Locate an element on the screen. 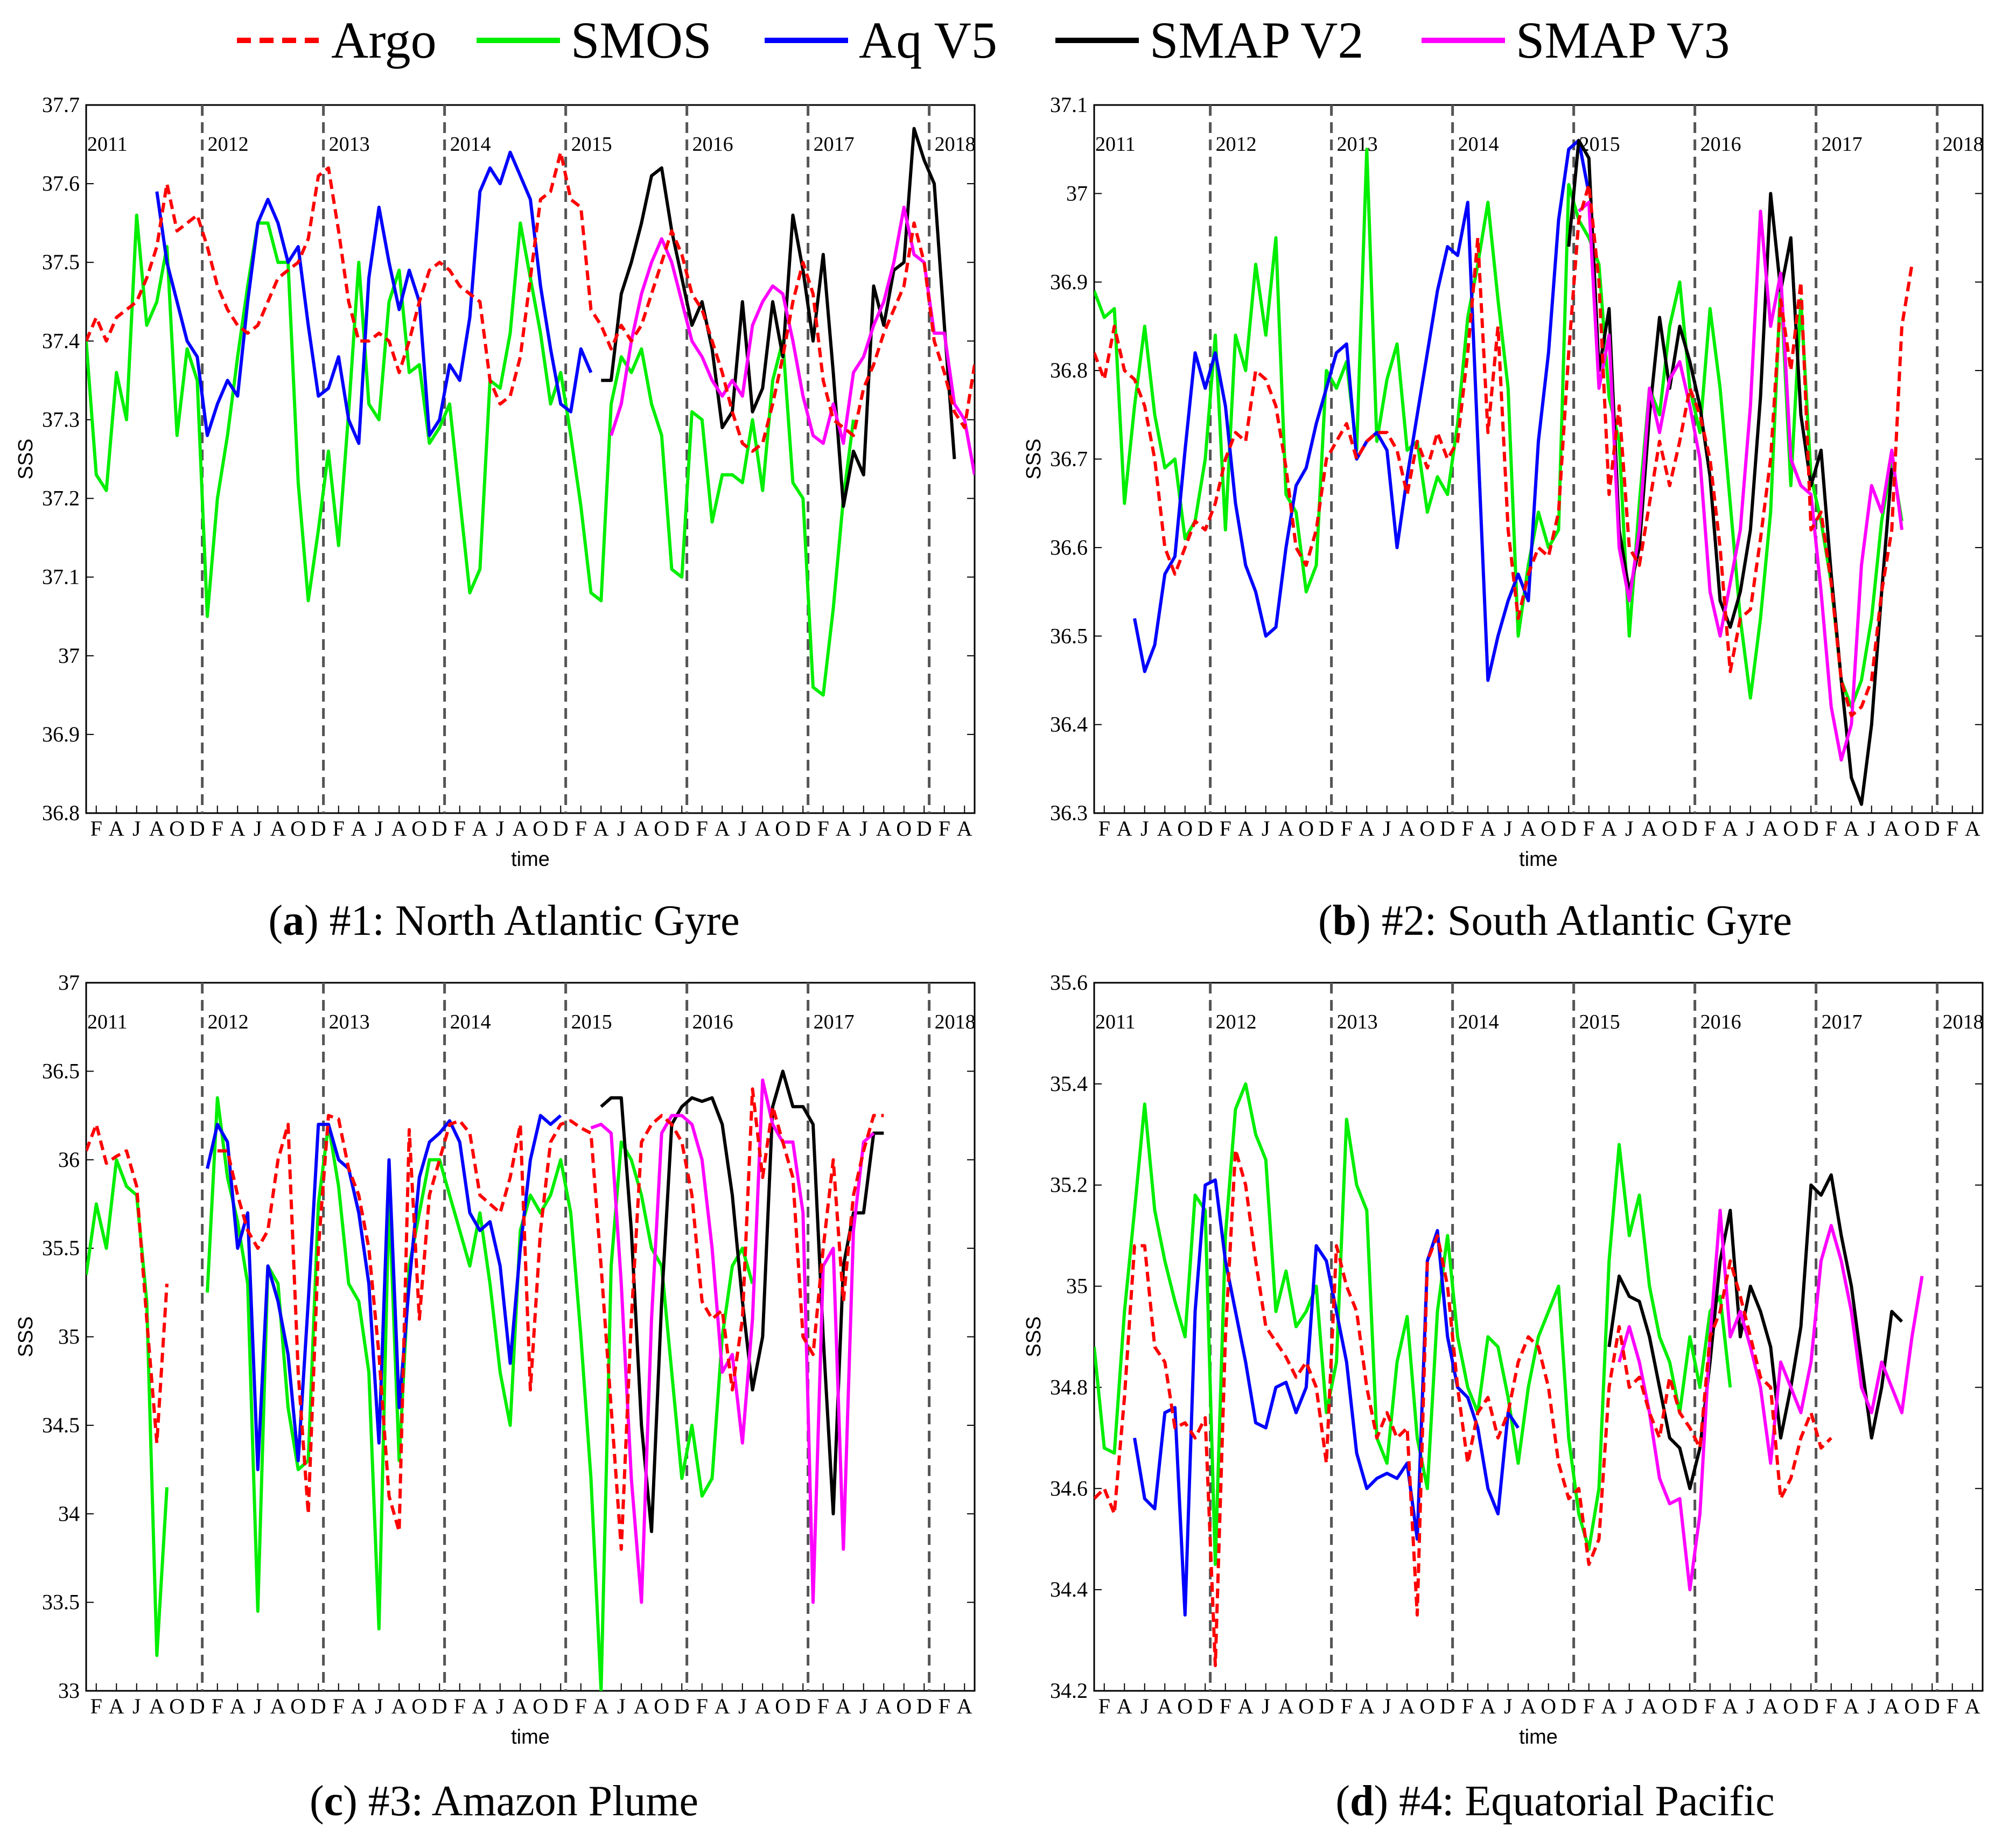 This screenshot has width=2016, height=1847. panel-a-ytick-label: 36.8 is located at coordinates (61, 813).